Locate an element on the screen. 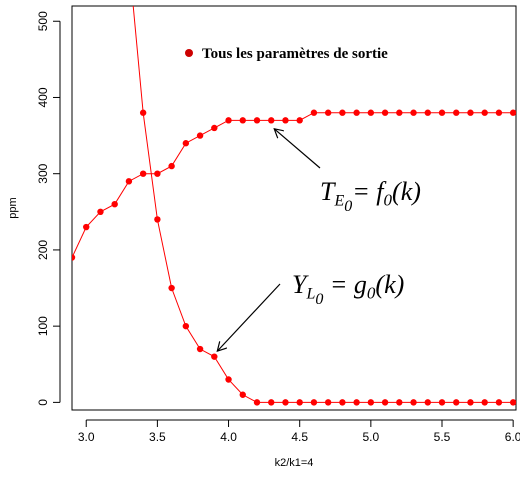 This screenshot has height=481, width=520. annotation-label-part: T is located at coordinates (328, 191).